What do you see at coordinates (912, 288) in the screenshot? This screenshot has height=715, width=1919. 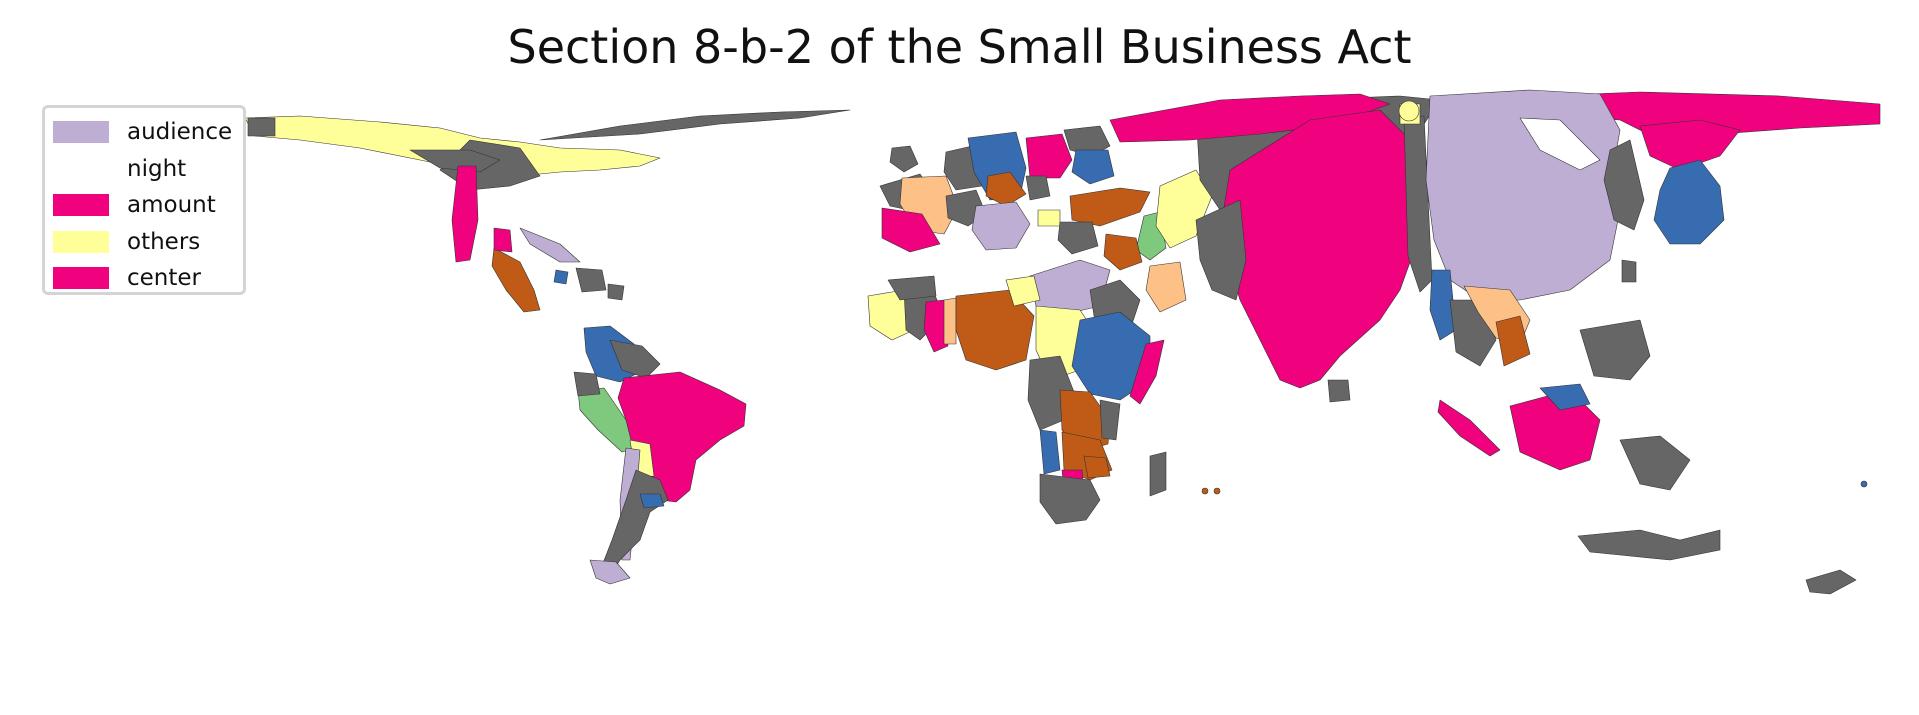 I see `region-west-africa-gray` at bounding box center [912, 288].